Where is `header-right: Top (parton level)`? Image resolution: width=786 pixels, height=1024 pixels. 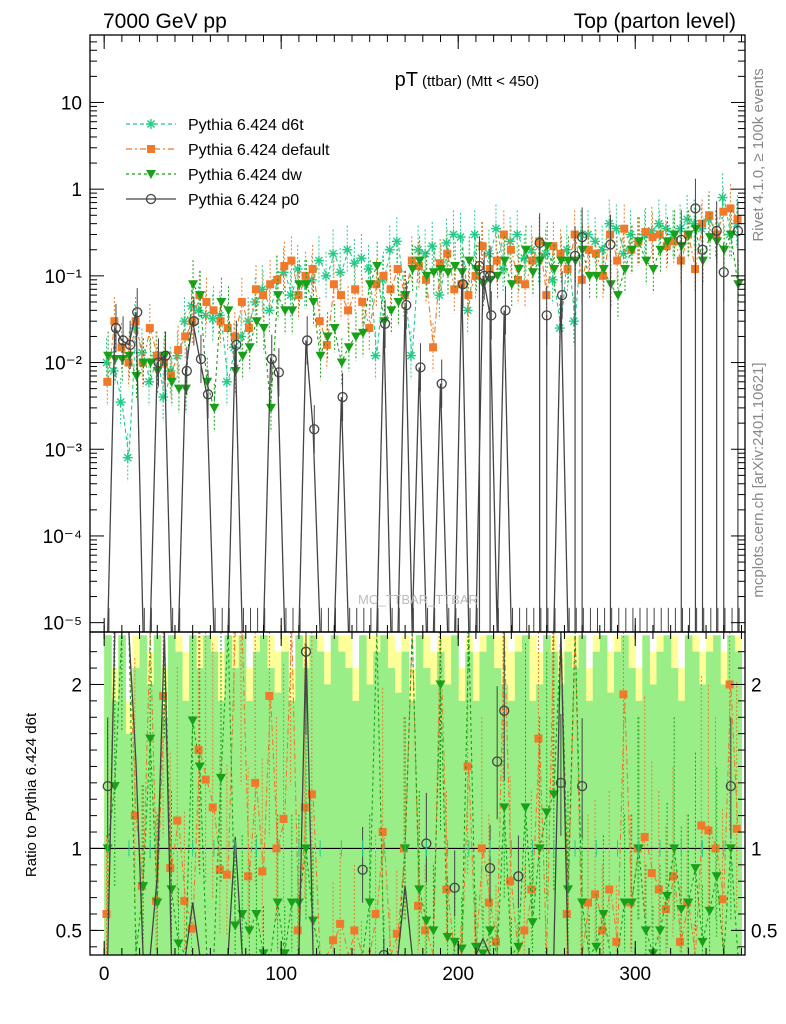 header-right: Top (parton level) is located at coordinates (655, 21).